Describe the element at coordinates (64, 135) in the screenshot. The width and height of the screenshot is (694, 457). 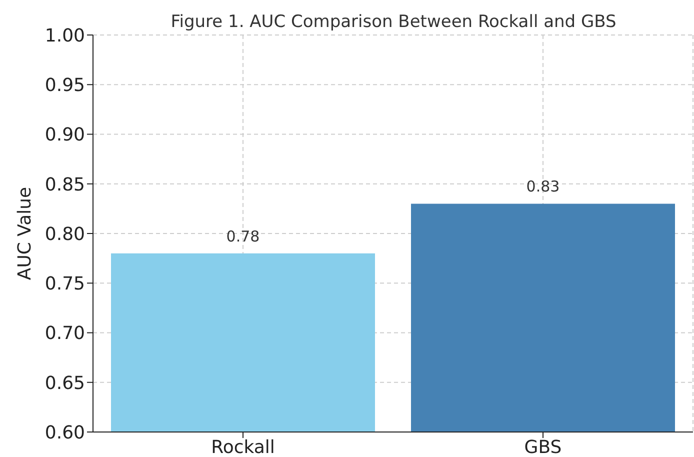
I see `y-tick-label: 0.90` at that location.